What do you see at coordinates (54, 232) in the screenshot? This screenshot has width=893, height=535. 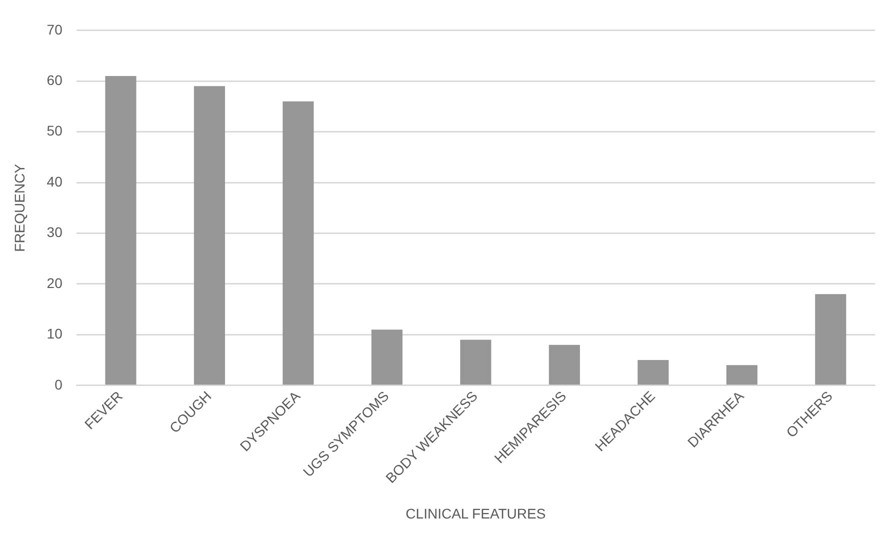 I see `y-tick-label: 30` at bounding box center [54, 232].